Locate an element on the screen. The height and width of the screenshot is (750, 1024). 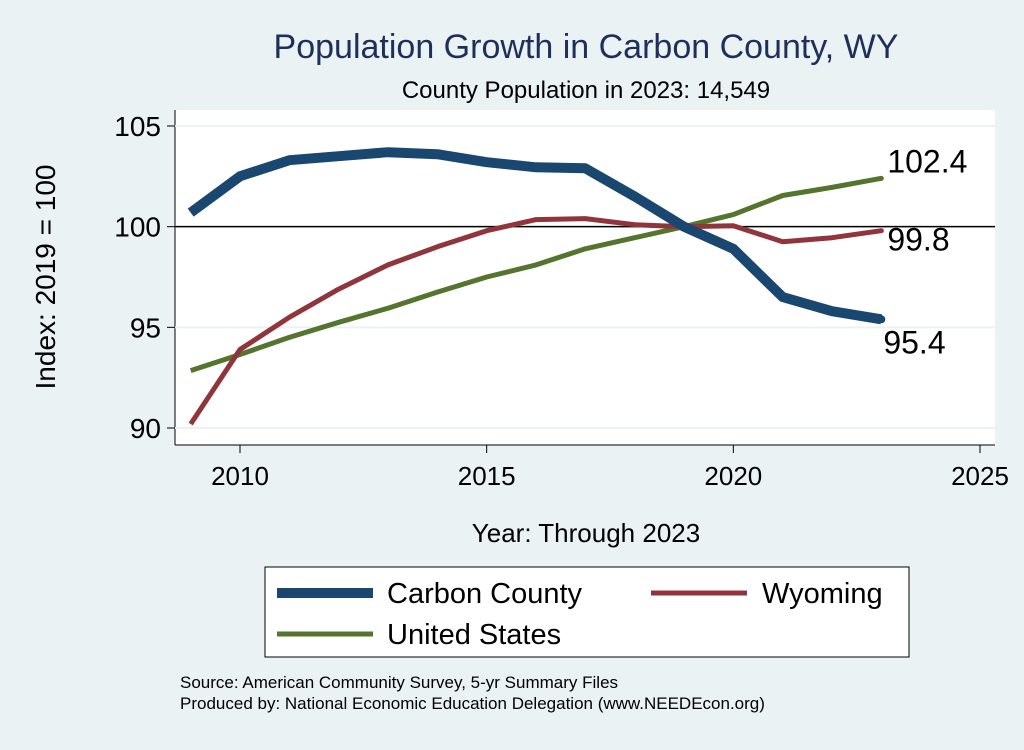
chart-subtitle: County Population in 2023: 14,549 is located at coordinates (586, 90).